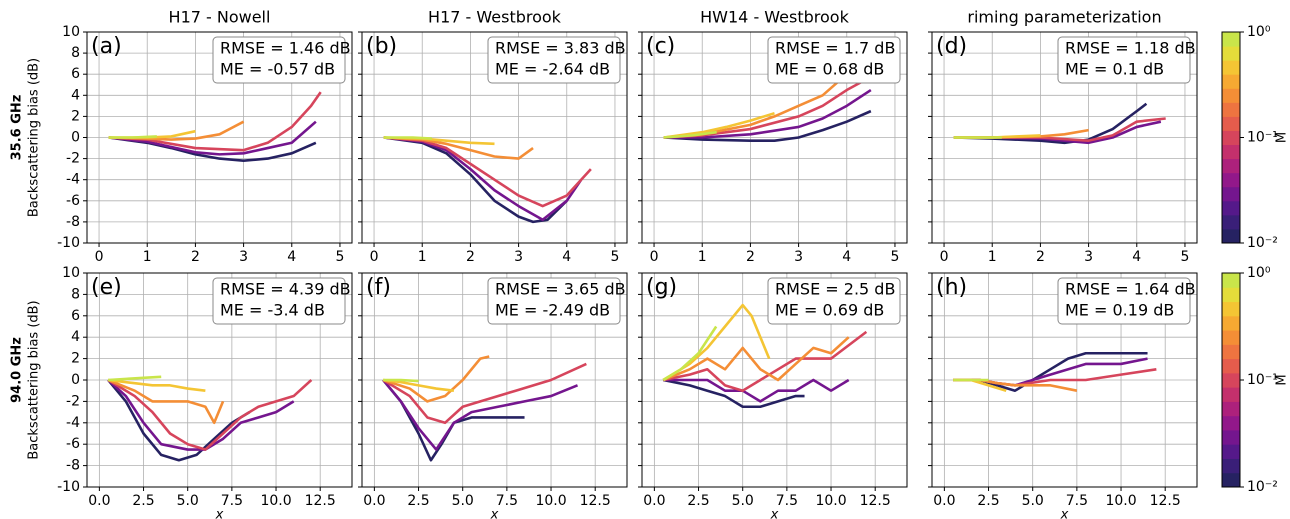 The image size is (1290, 519). I want to click on y-tick-label: 0, so click(75, 380).